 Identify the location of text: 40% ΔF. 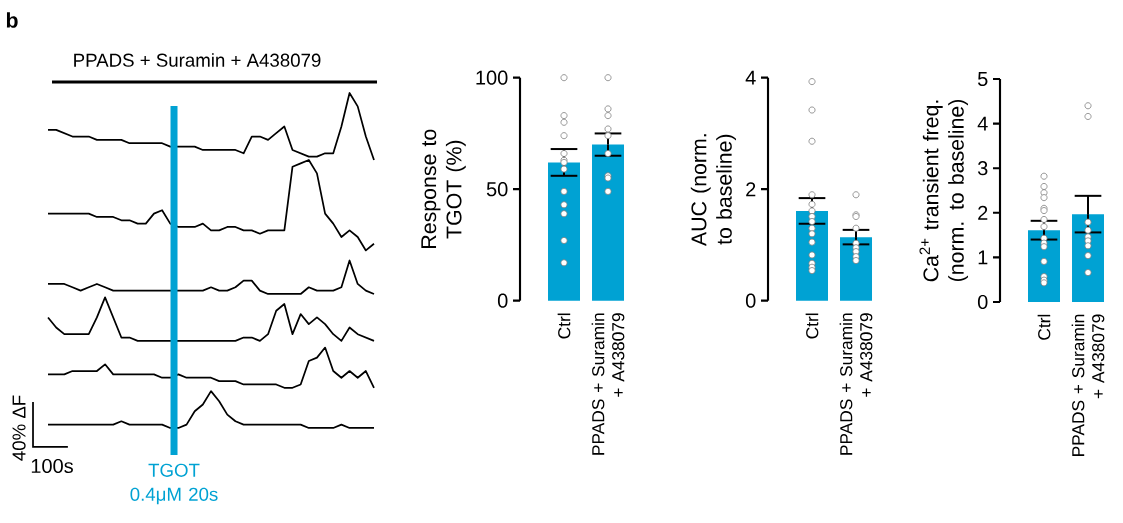
(19, 428).